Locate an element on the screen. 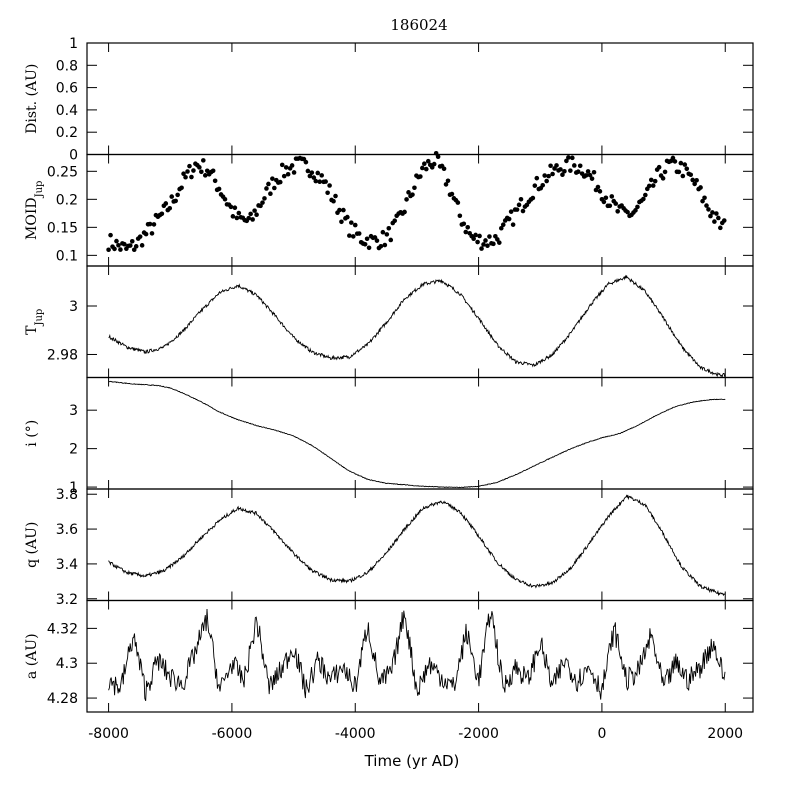 Image resolution: width=797 pixels, height=797 pixels. y-tick-label: 0.8 is located at coordinates (67, 66).